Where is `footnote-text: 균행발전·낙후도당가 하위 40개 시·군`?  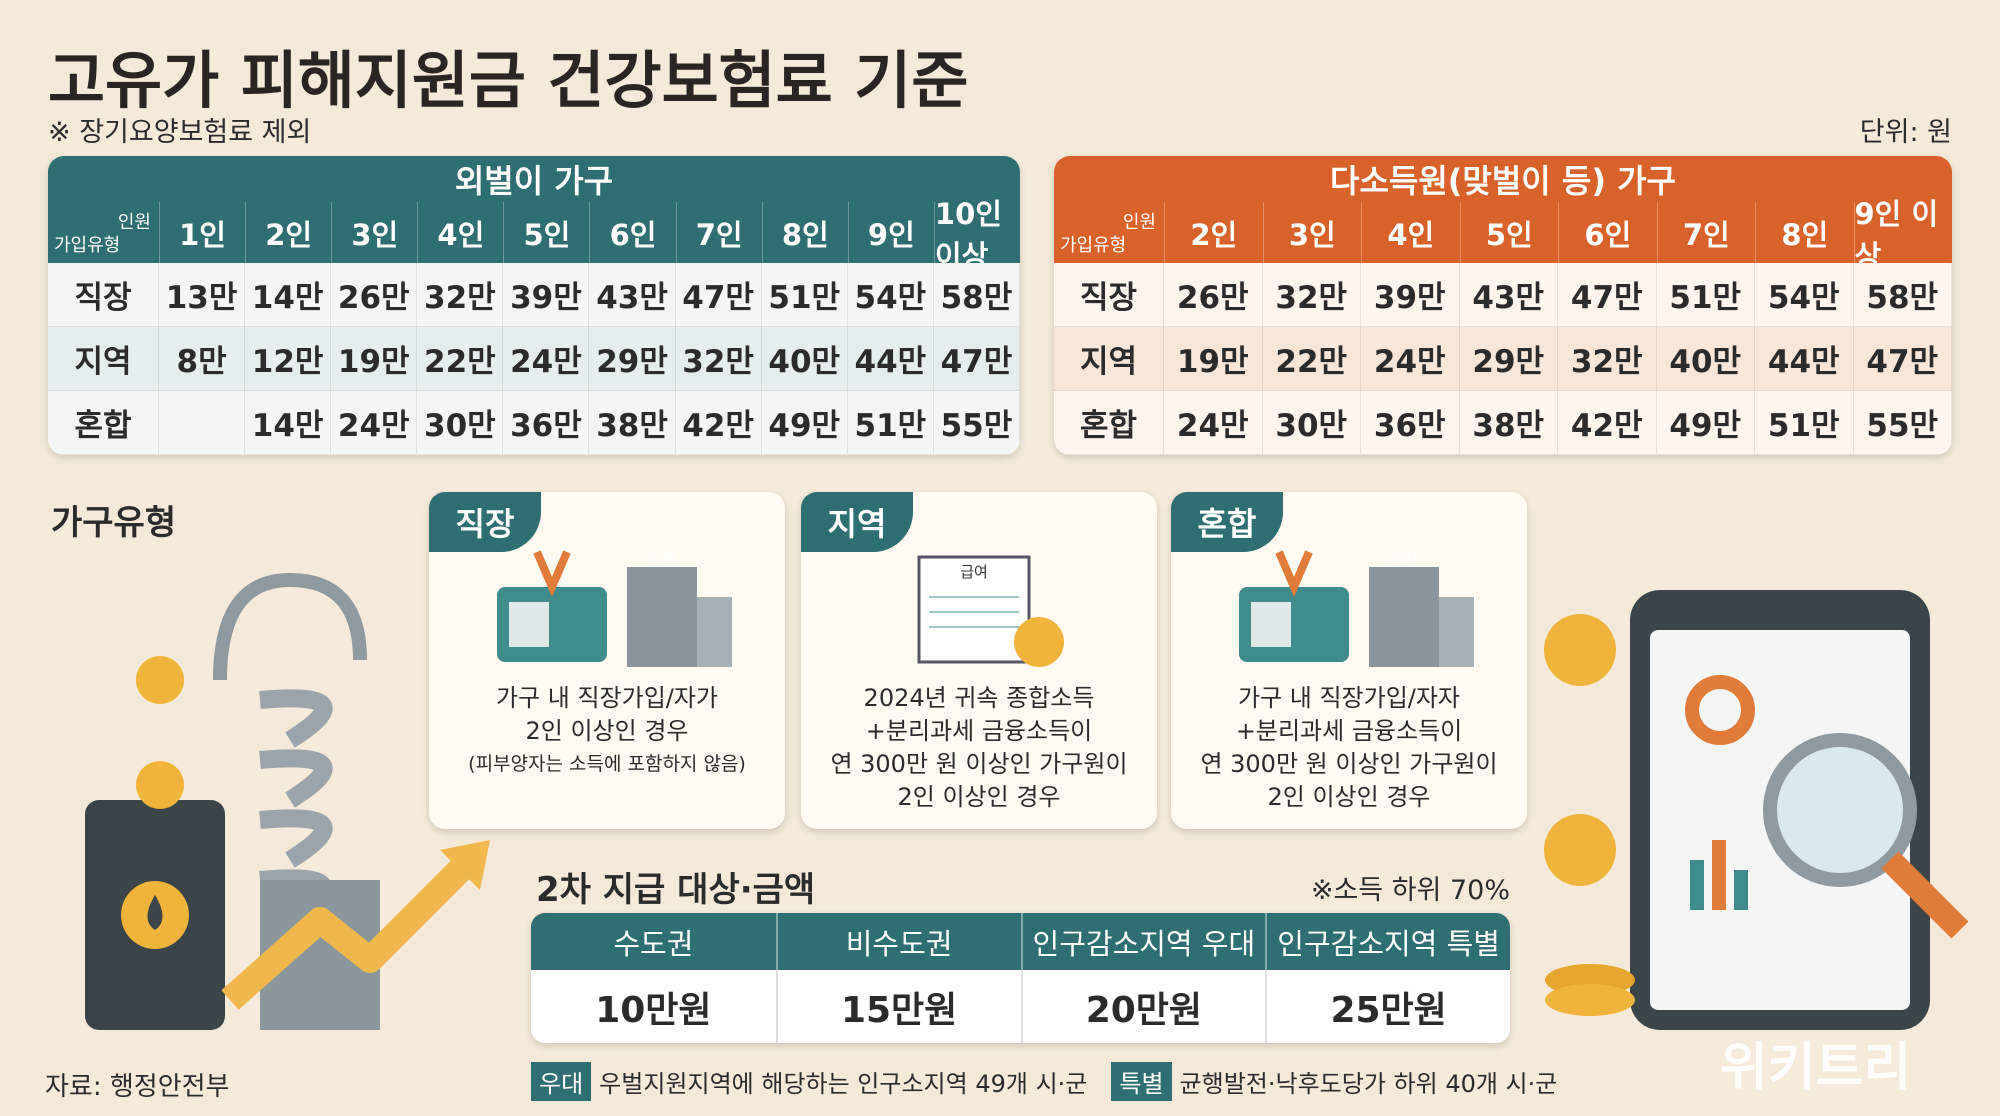 footnote-text: 균행발전·낙후도당가 하위 40개 시·군 is located at coordinates (1368, 1084).